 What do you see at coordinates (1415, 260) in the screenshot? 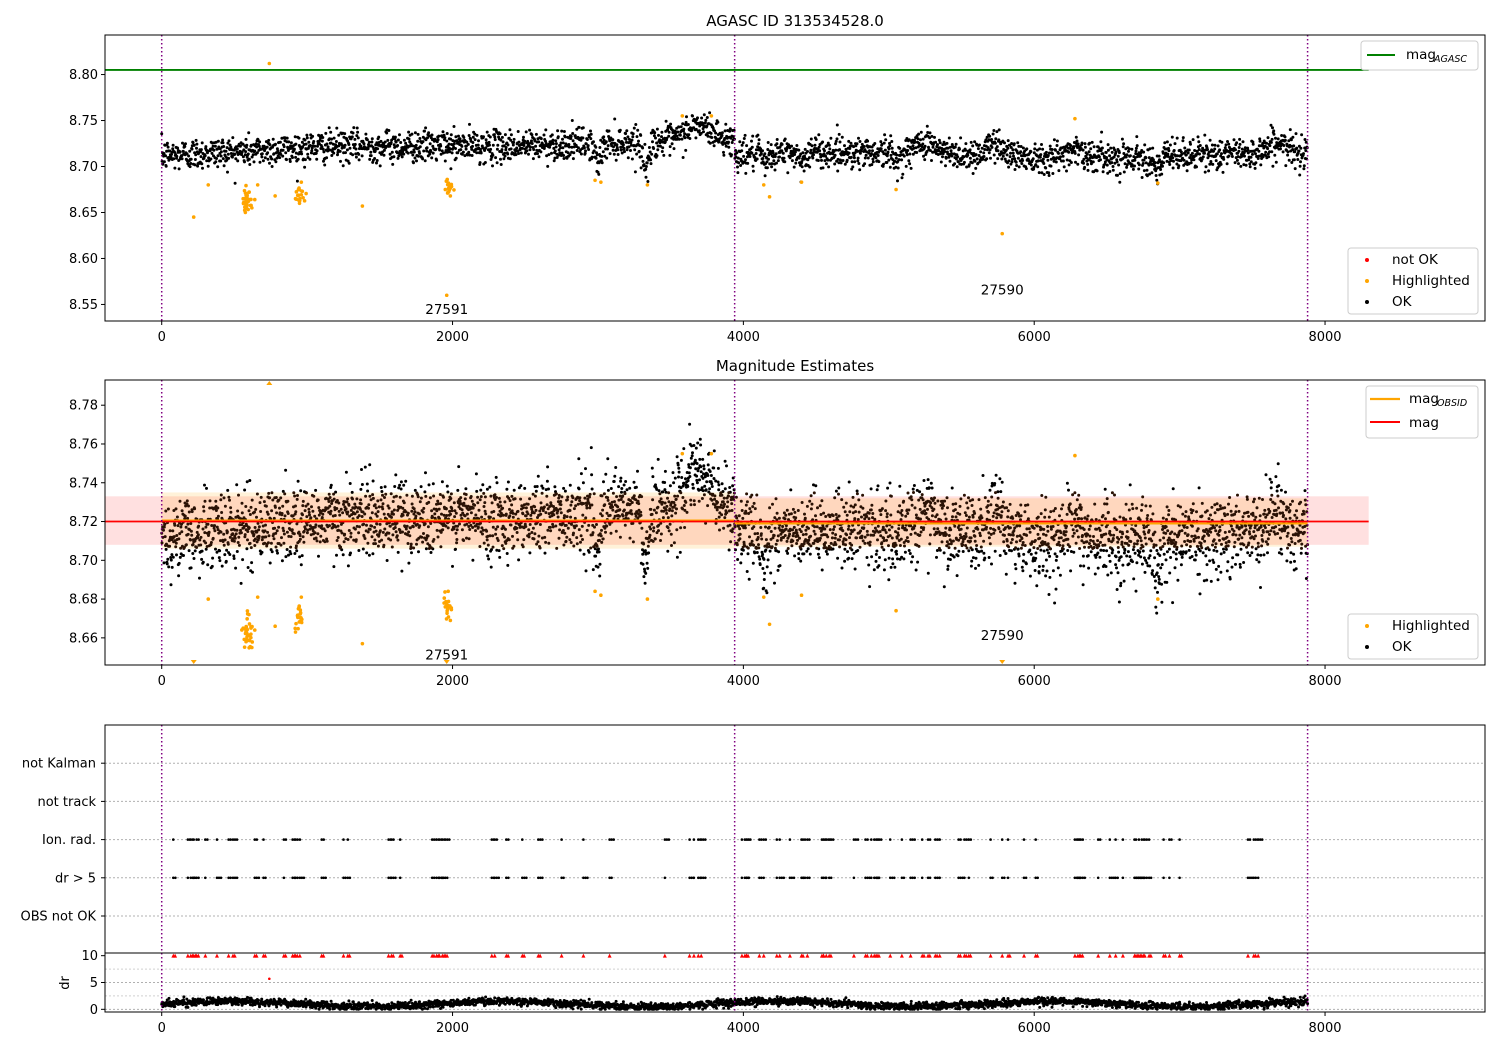
I see `legend-not-ok: not OK` at bounding box center [1415, 260].